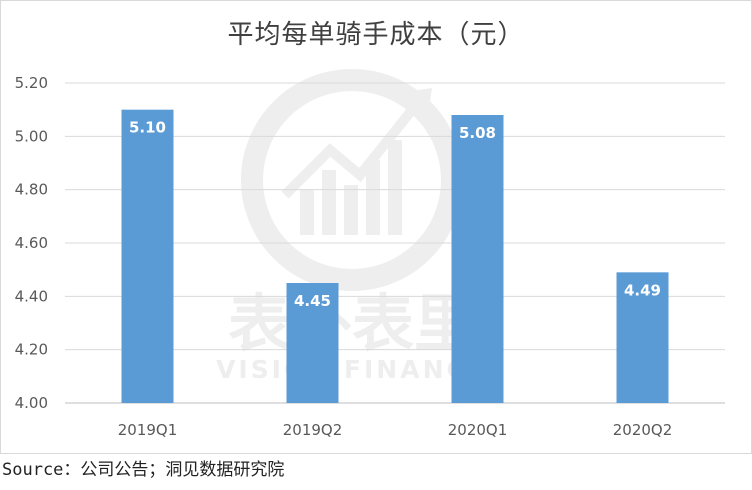  What do you see at coordinates (642, 290) in the screenshot?
I see `data-label: 4.49` at bounding box center [642, 290].